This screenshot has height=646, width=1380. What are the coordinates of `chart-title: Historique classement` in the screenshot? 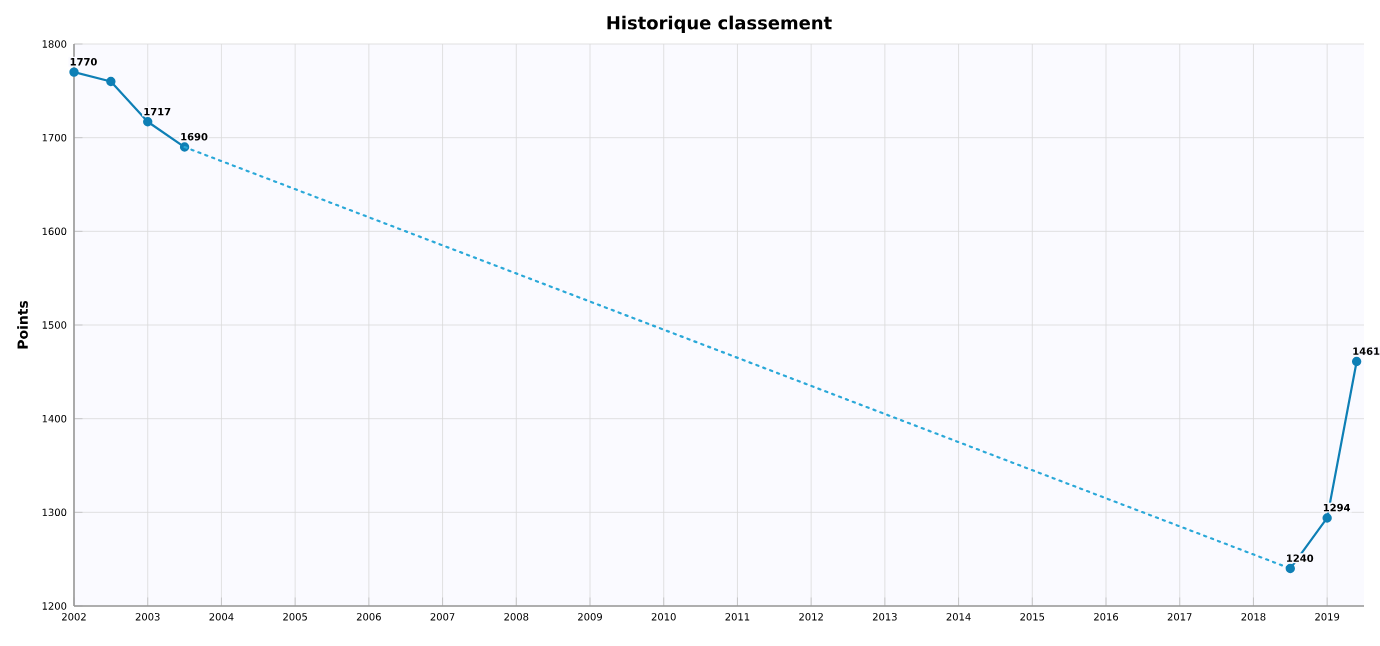 It's located at (719, 24).